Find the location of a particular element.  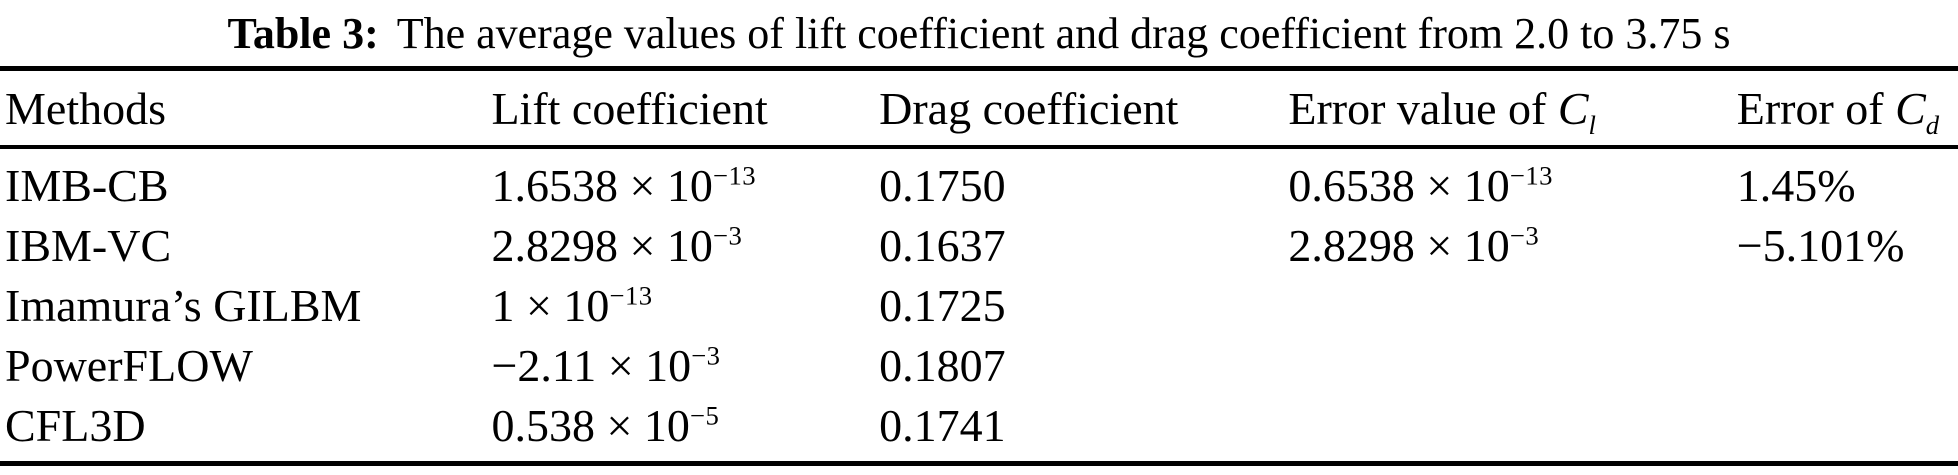

column-header-drag: Drag coefficient is located at coordinates (1084, 108).